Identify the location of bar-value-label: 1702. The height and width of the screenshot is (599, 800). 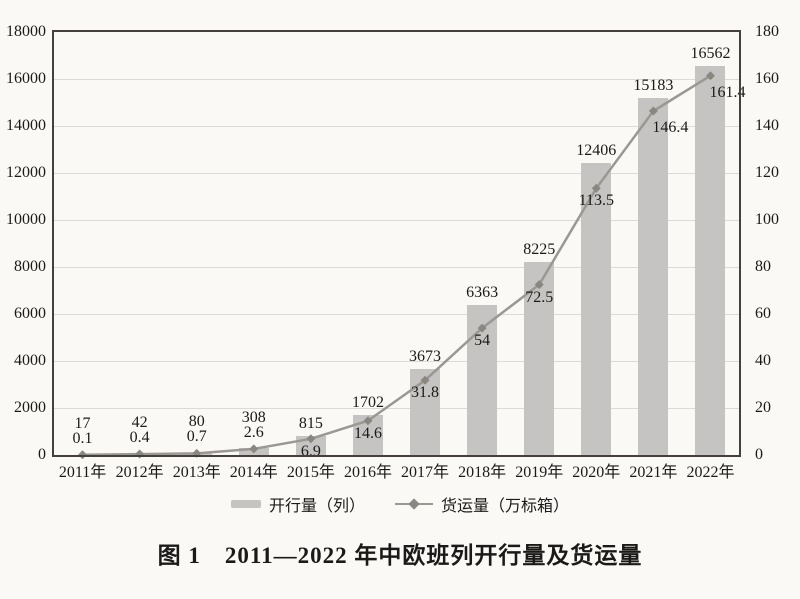
(367, 402).